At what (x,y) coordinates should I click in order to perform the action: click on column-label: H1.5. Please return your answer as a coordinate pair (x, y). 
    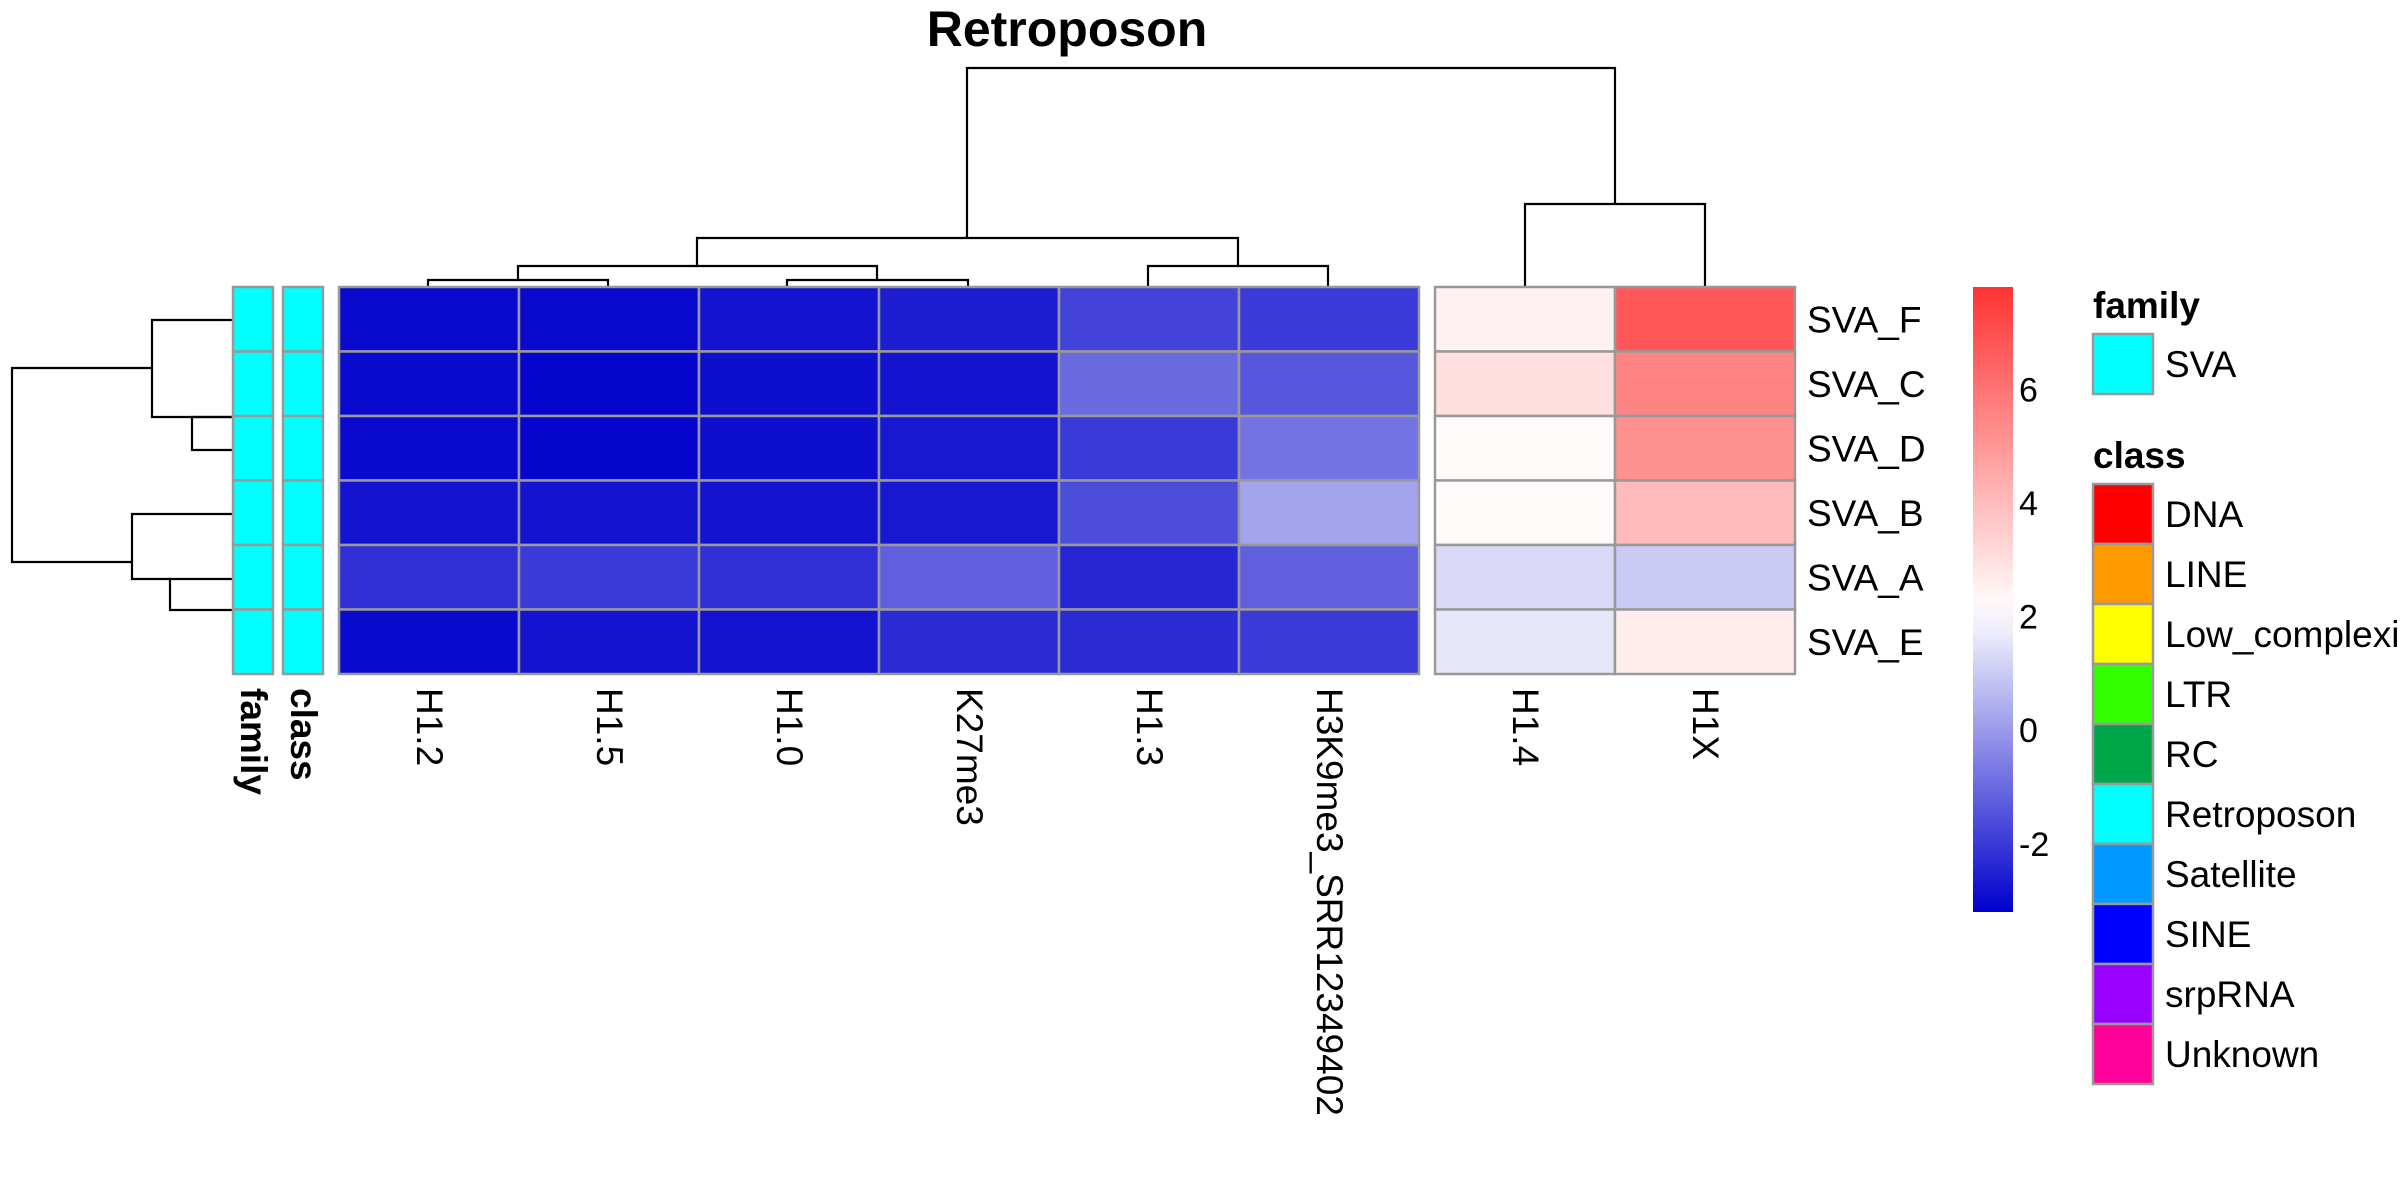
    Looking at the image, I should click on (609, 727).